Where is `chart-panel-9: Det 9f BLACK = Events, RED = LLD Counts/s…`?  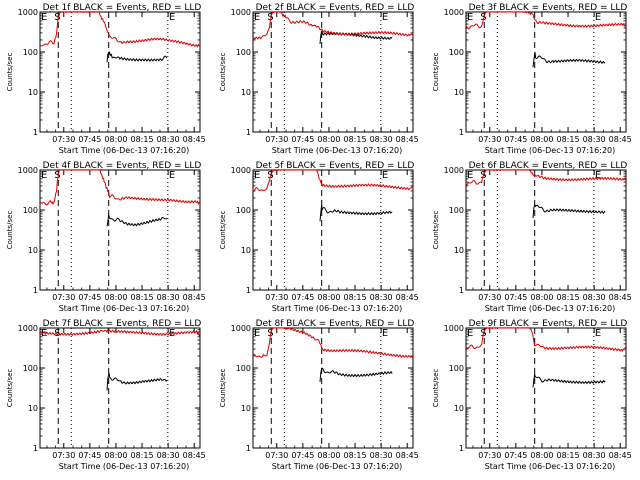
chart-panel-9: Det 9f BLACK = Events, RED = LLD Counts/s… is located at coordinates (532, 395).